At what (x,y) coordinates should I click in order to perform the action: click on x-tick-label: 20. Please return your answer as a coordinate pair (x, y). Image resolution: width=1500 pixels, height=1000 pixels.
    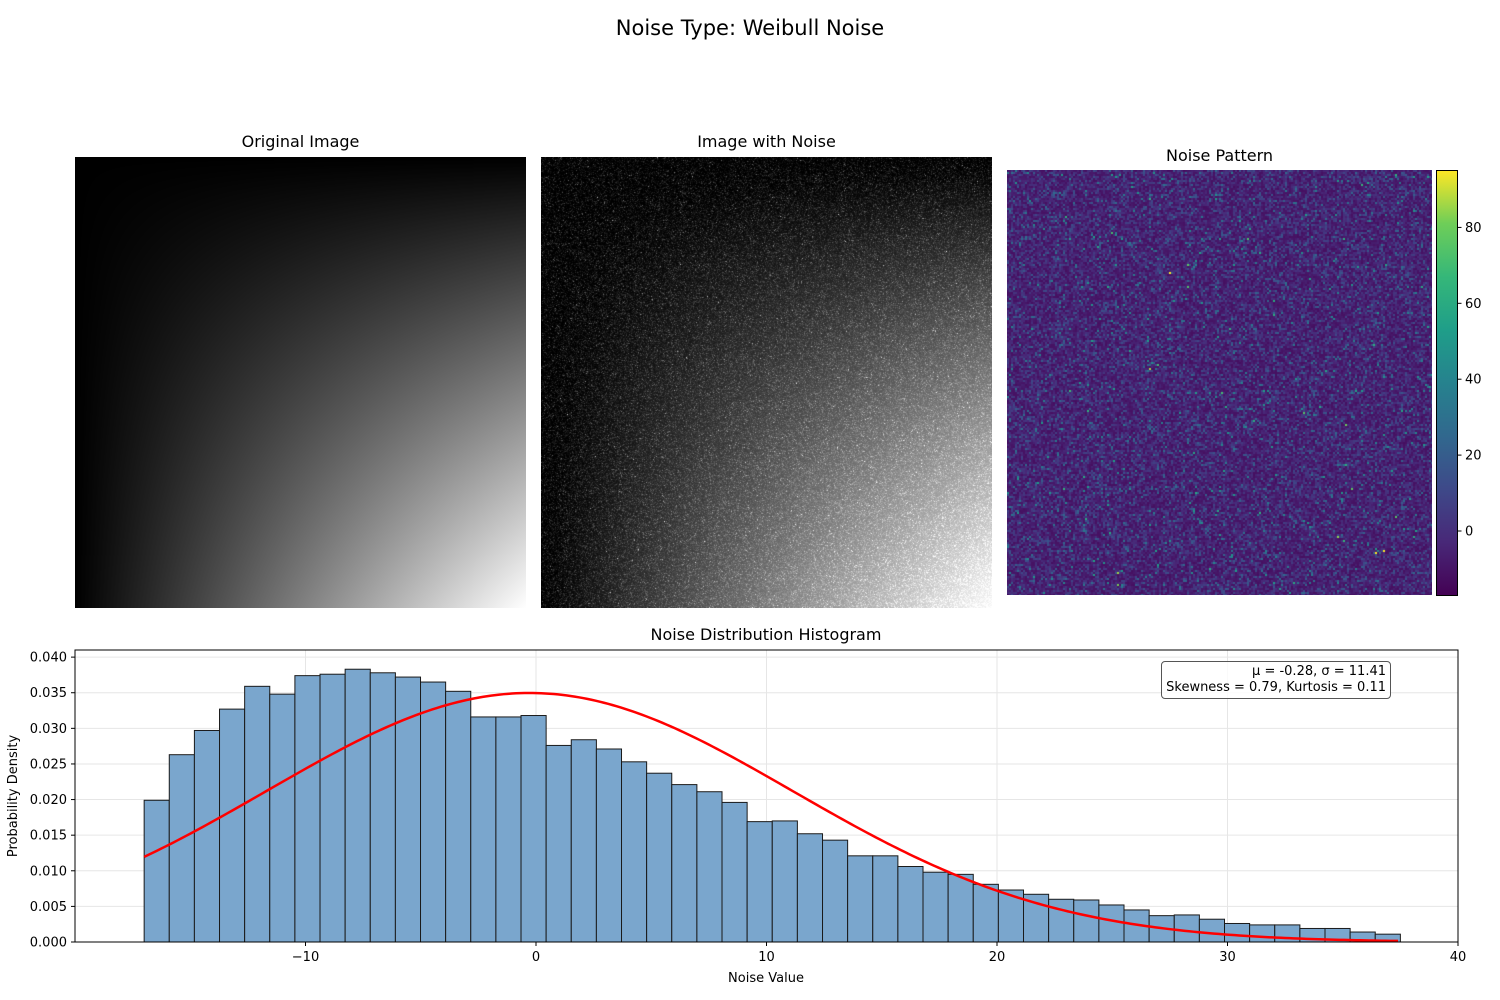
    Looking at the image, I should click on (997, 957).